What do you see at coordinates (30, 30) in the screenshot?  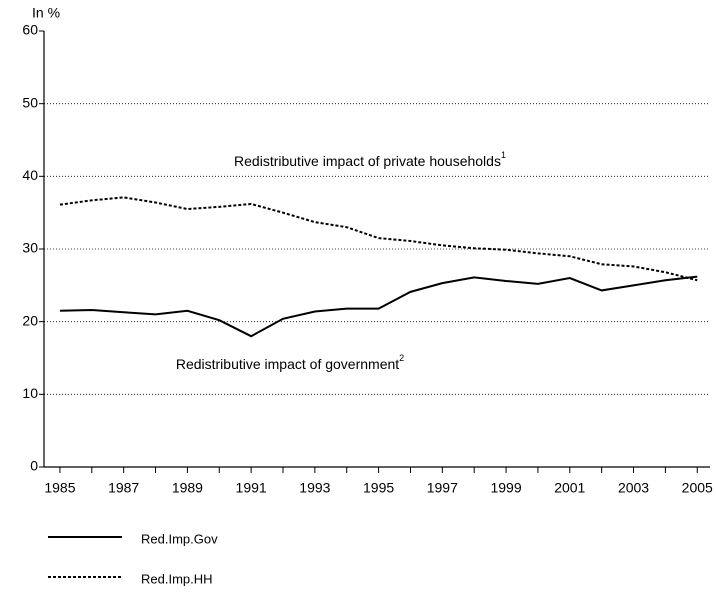 I see `y-tick-label: 60` at bounding box center [30, 30].